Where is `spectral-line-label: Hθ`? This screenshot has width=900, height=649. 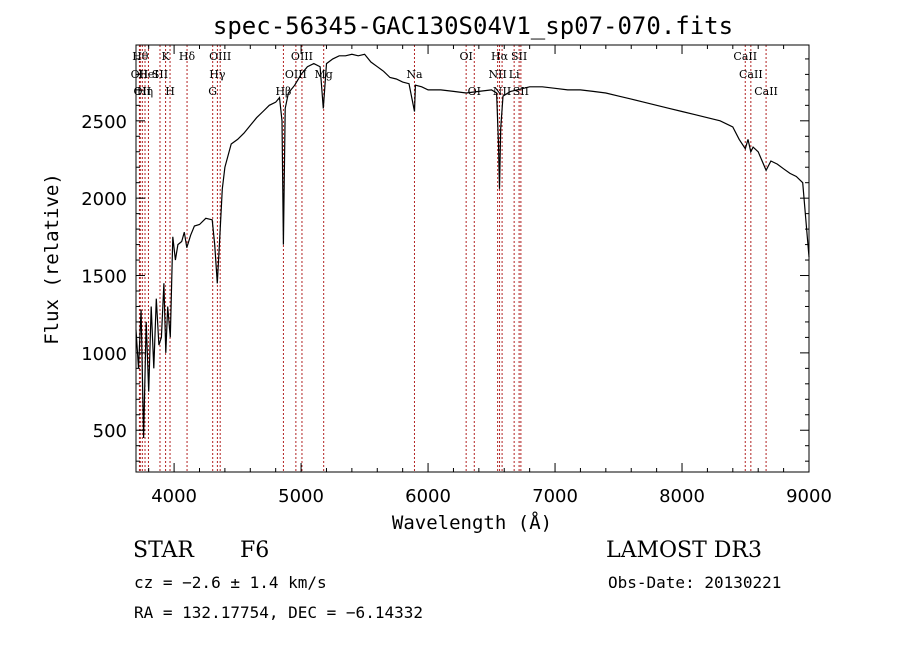 spectral-line-label: Hθ is located at coordinates (140, 56).